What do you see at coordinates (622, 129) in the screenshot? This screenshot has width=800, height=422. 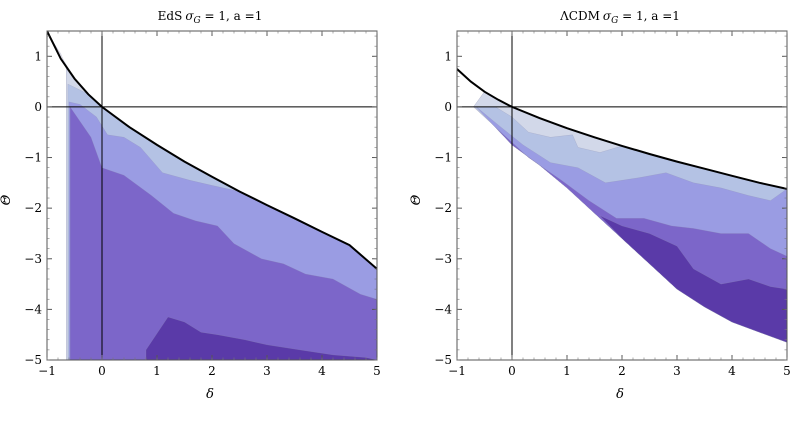 I see `boundary-curve` at bounding box center [622, 129].